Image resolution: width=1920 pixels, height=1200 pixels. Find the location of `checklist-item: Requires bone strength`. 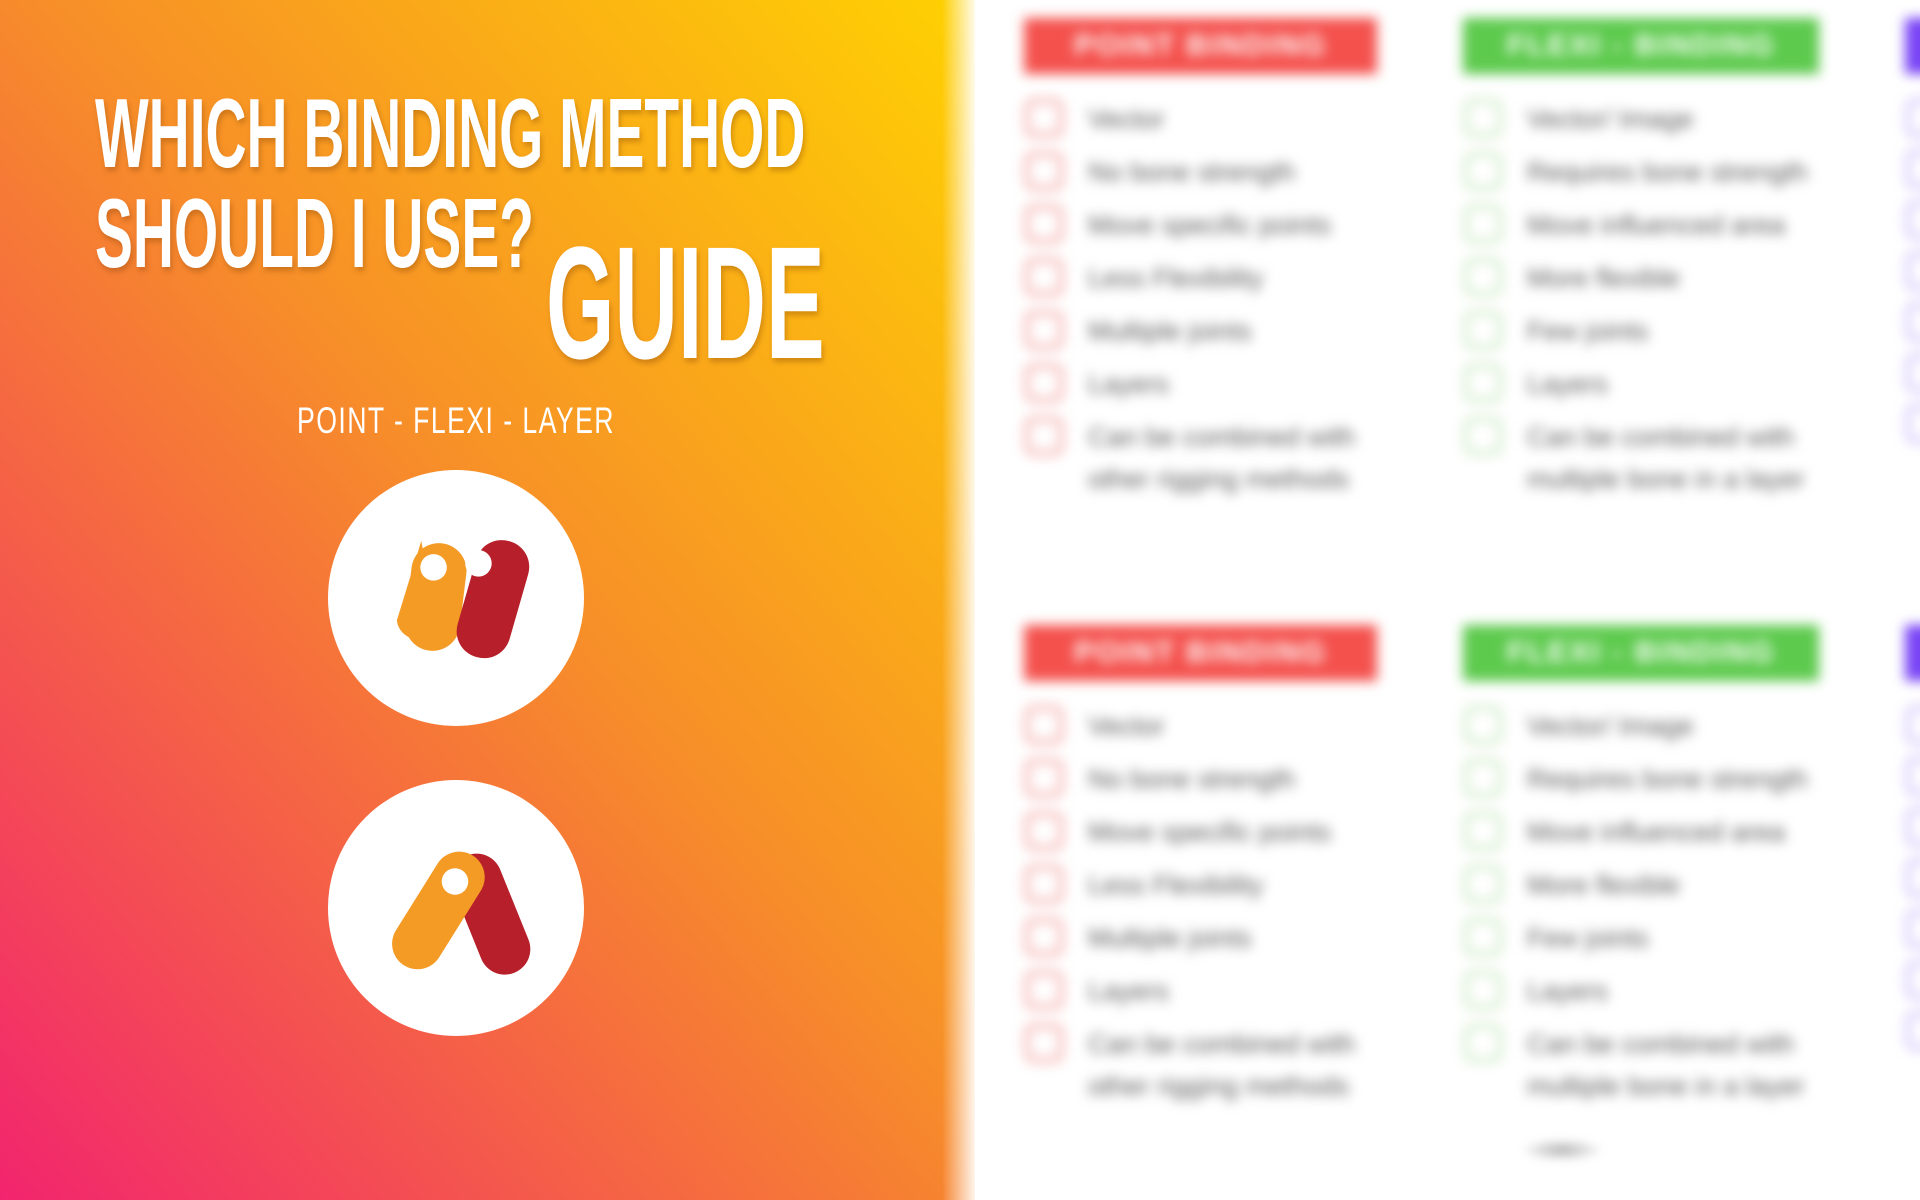

checklist-item: Requires bone strength is located at coordinates (1641, 172).